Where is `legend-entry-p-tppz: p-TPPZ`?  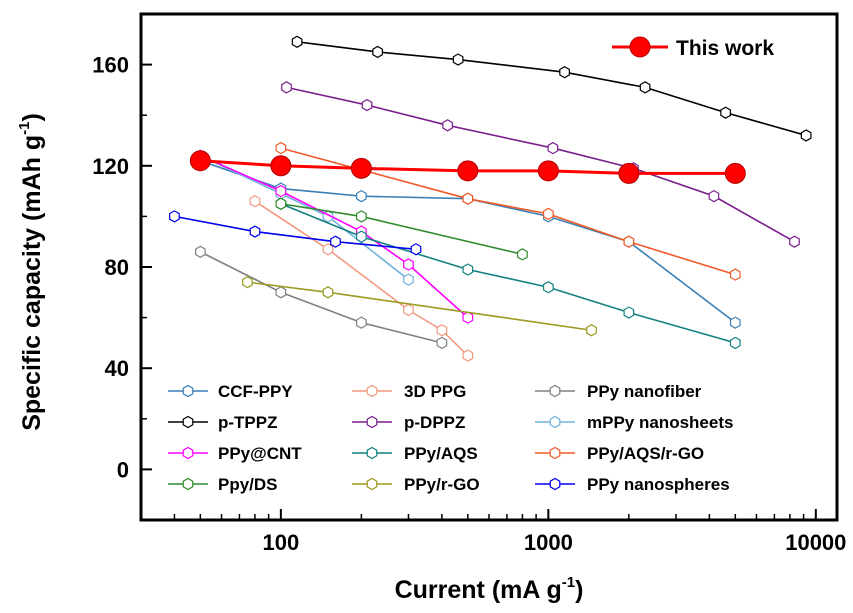 legend-entry-p-tppz: p-TPPZ is located at coordinates (223, 422).